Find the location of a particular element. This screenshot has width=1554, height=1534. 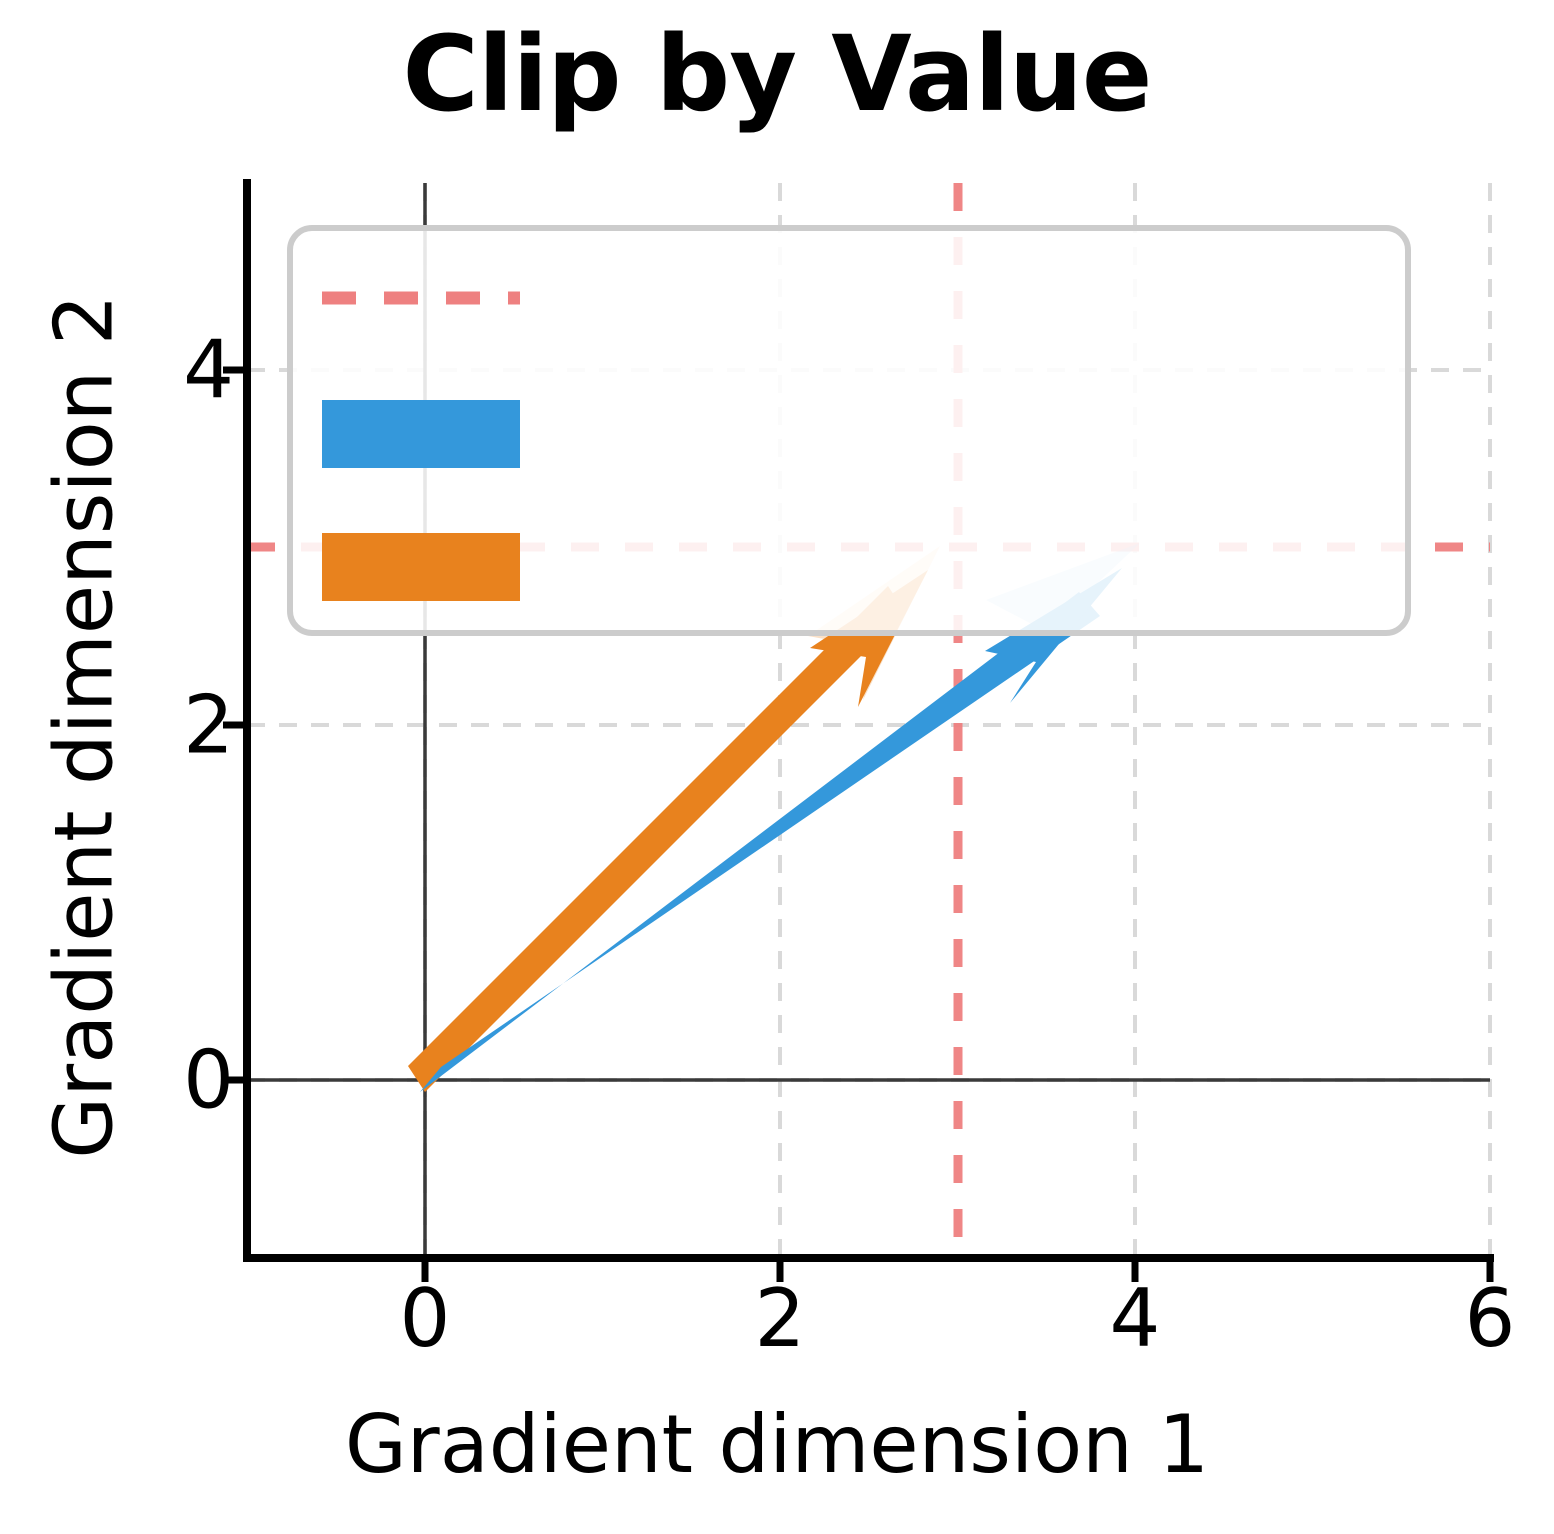

page-title: Clip by Value is located at coordinates (777, 74).